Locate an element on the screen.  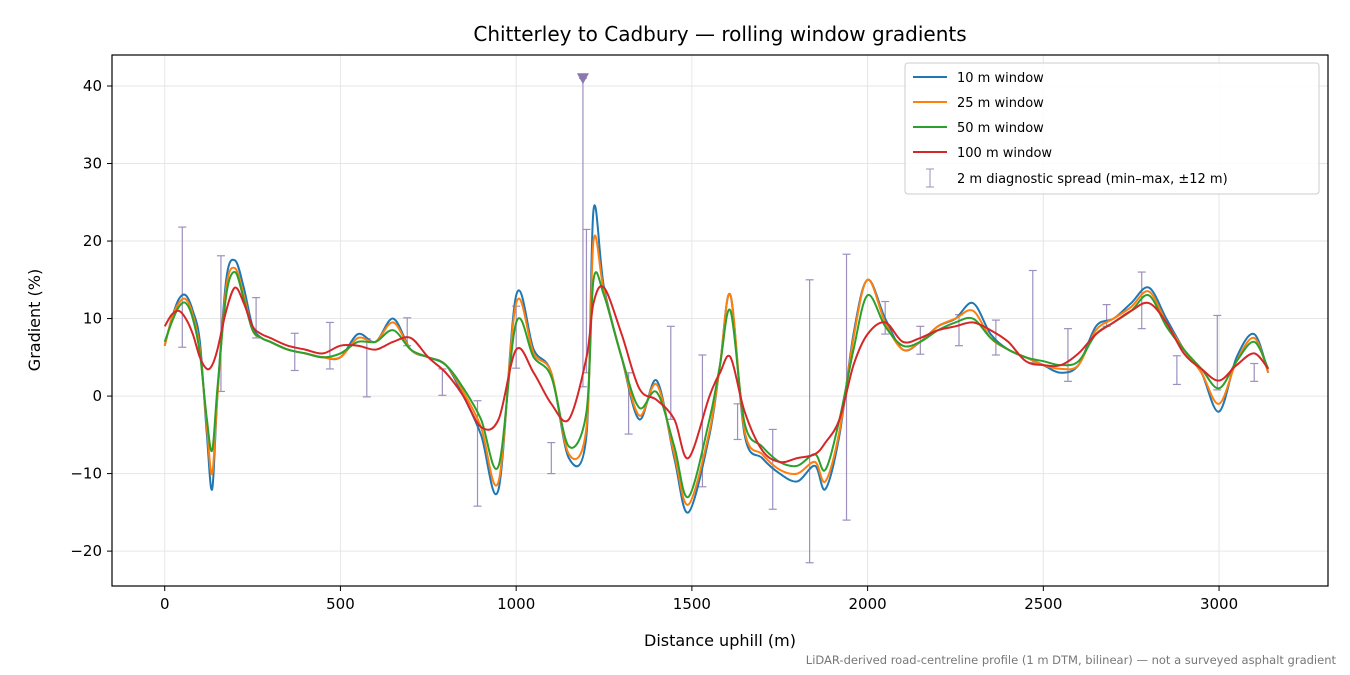
x-axis-label: Distance uphill (m) is located at coordinates (720, 640).